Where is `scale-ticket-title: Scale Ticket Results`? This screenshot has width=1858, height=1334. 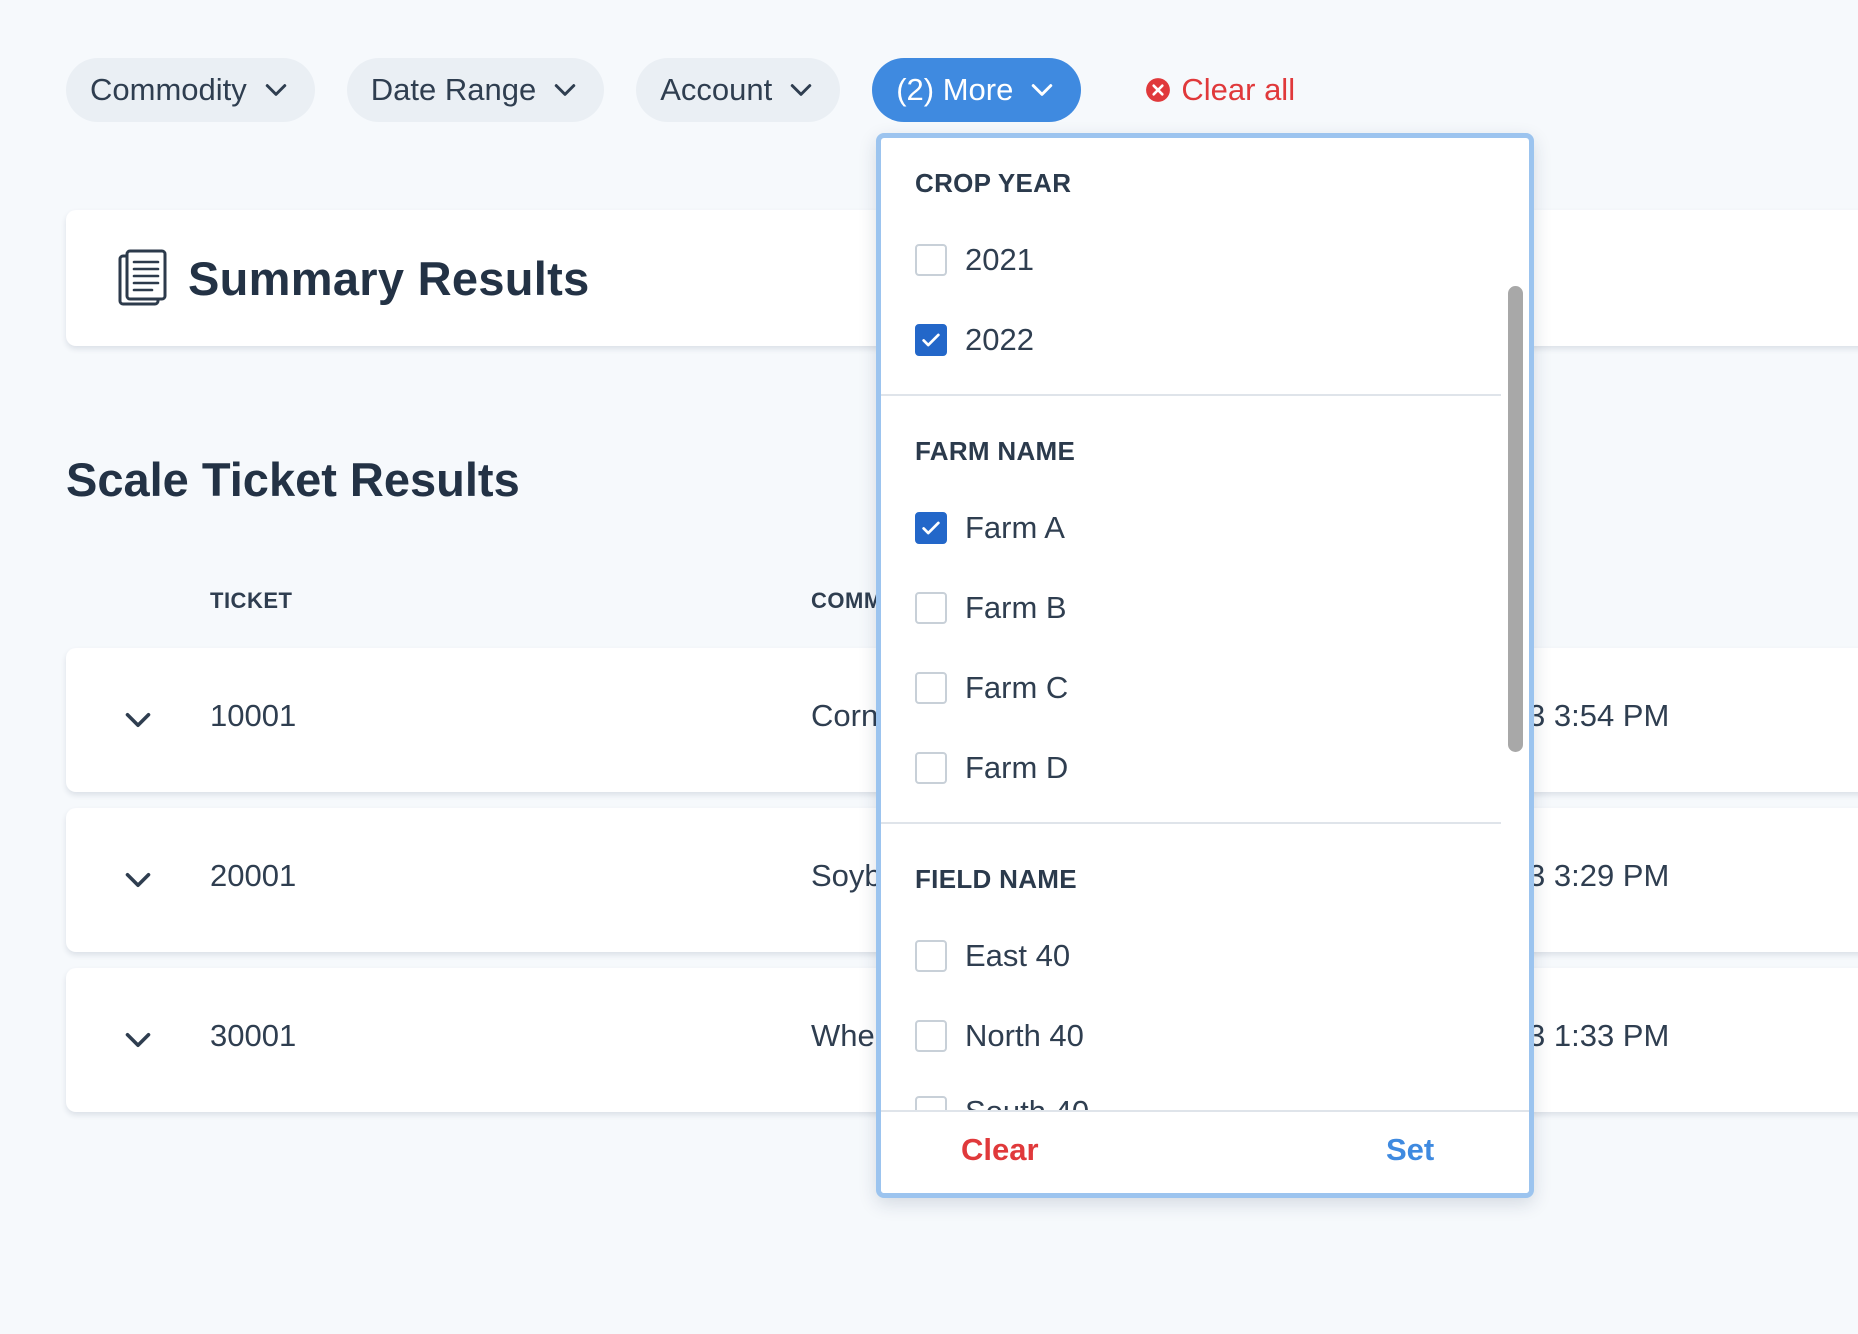
scale-ticket-title: Scale Ticket Results is located at coordinates (293, 479).